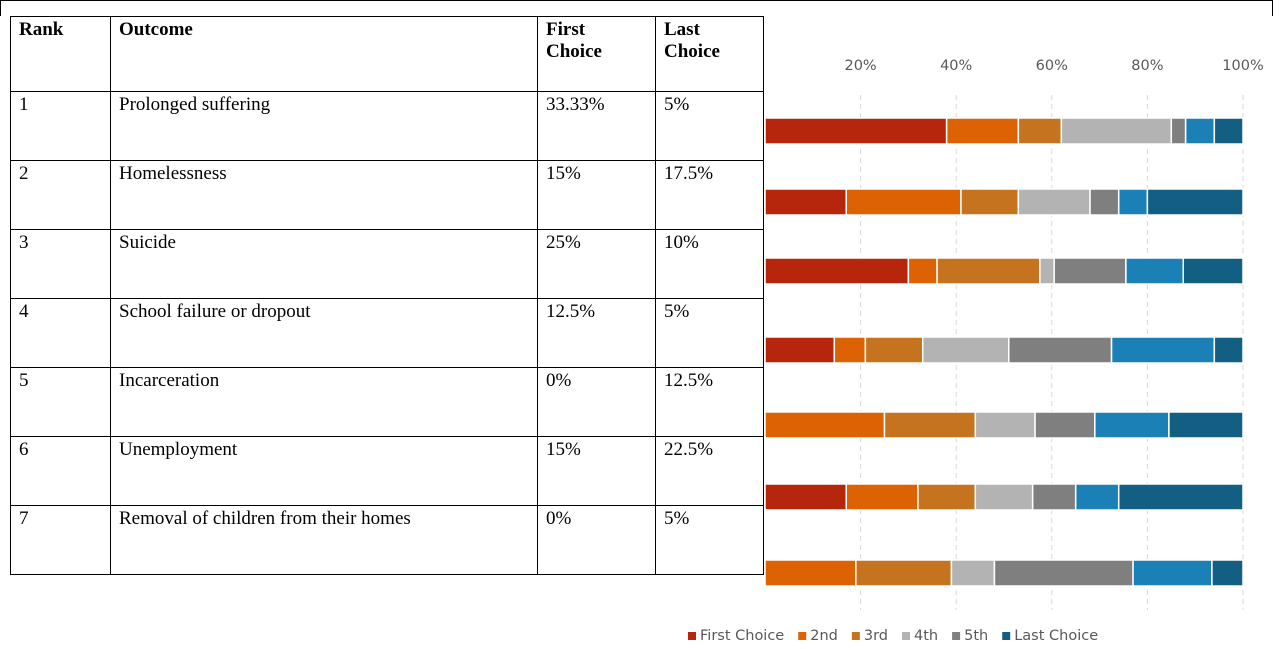  I want to click on table-row: 4 School failure or dropout 12.5% 5%, so click(387, 333).